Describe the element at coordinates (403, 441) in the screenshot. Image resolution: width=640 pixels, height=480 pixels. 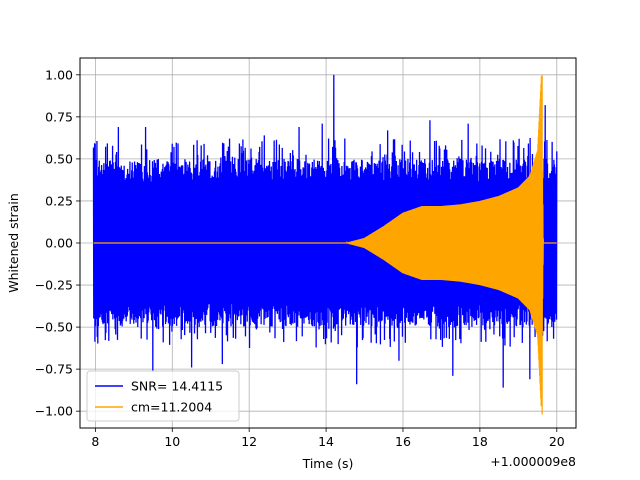
I see `x-tick-label: 16` at that location.